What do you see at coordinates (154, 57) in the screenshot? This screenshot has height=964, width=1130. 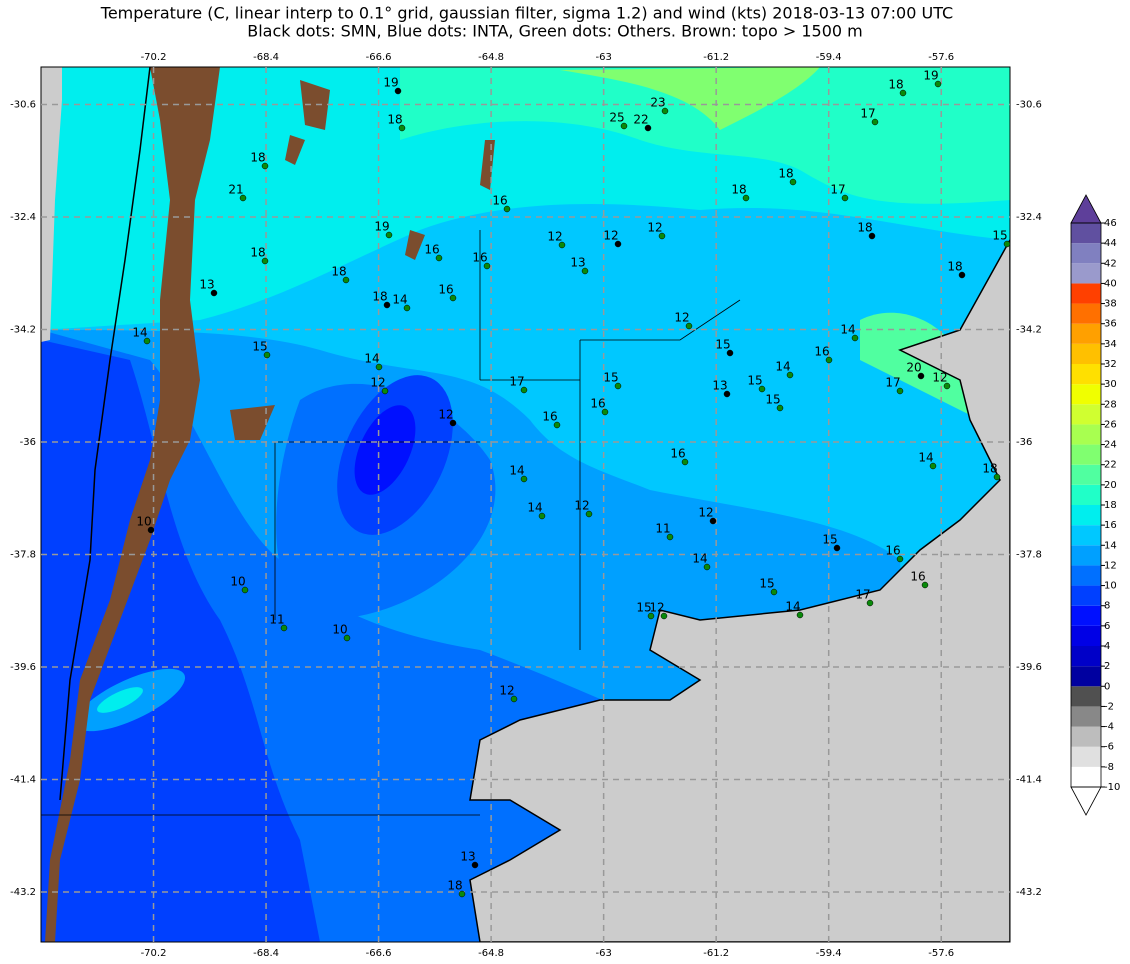 I see `x-tick-label-top: -70.2` at bounding box center [154, 57].